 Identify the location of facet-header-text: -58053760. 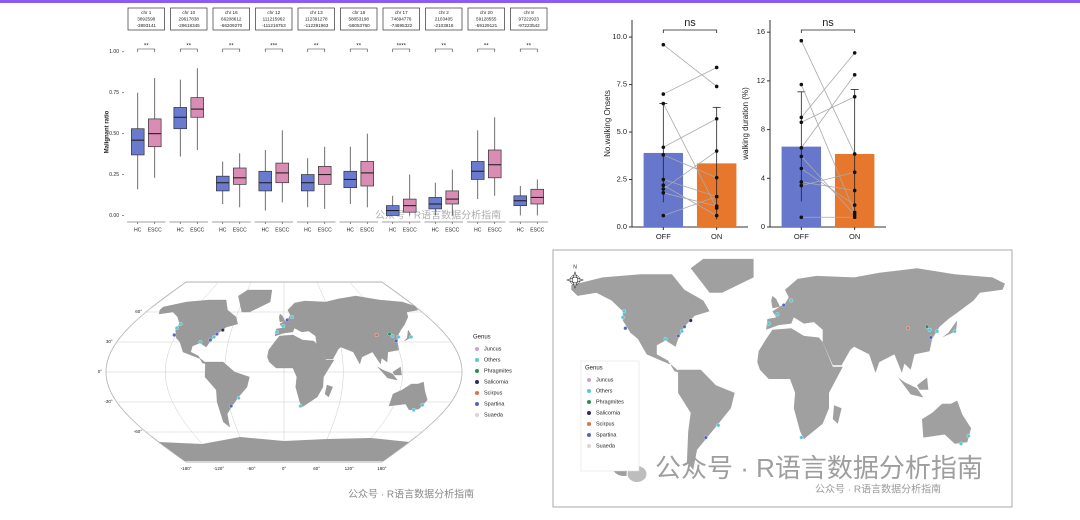
(359, 25).